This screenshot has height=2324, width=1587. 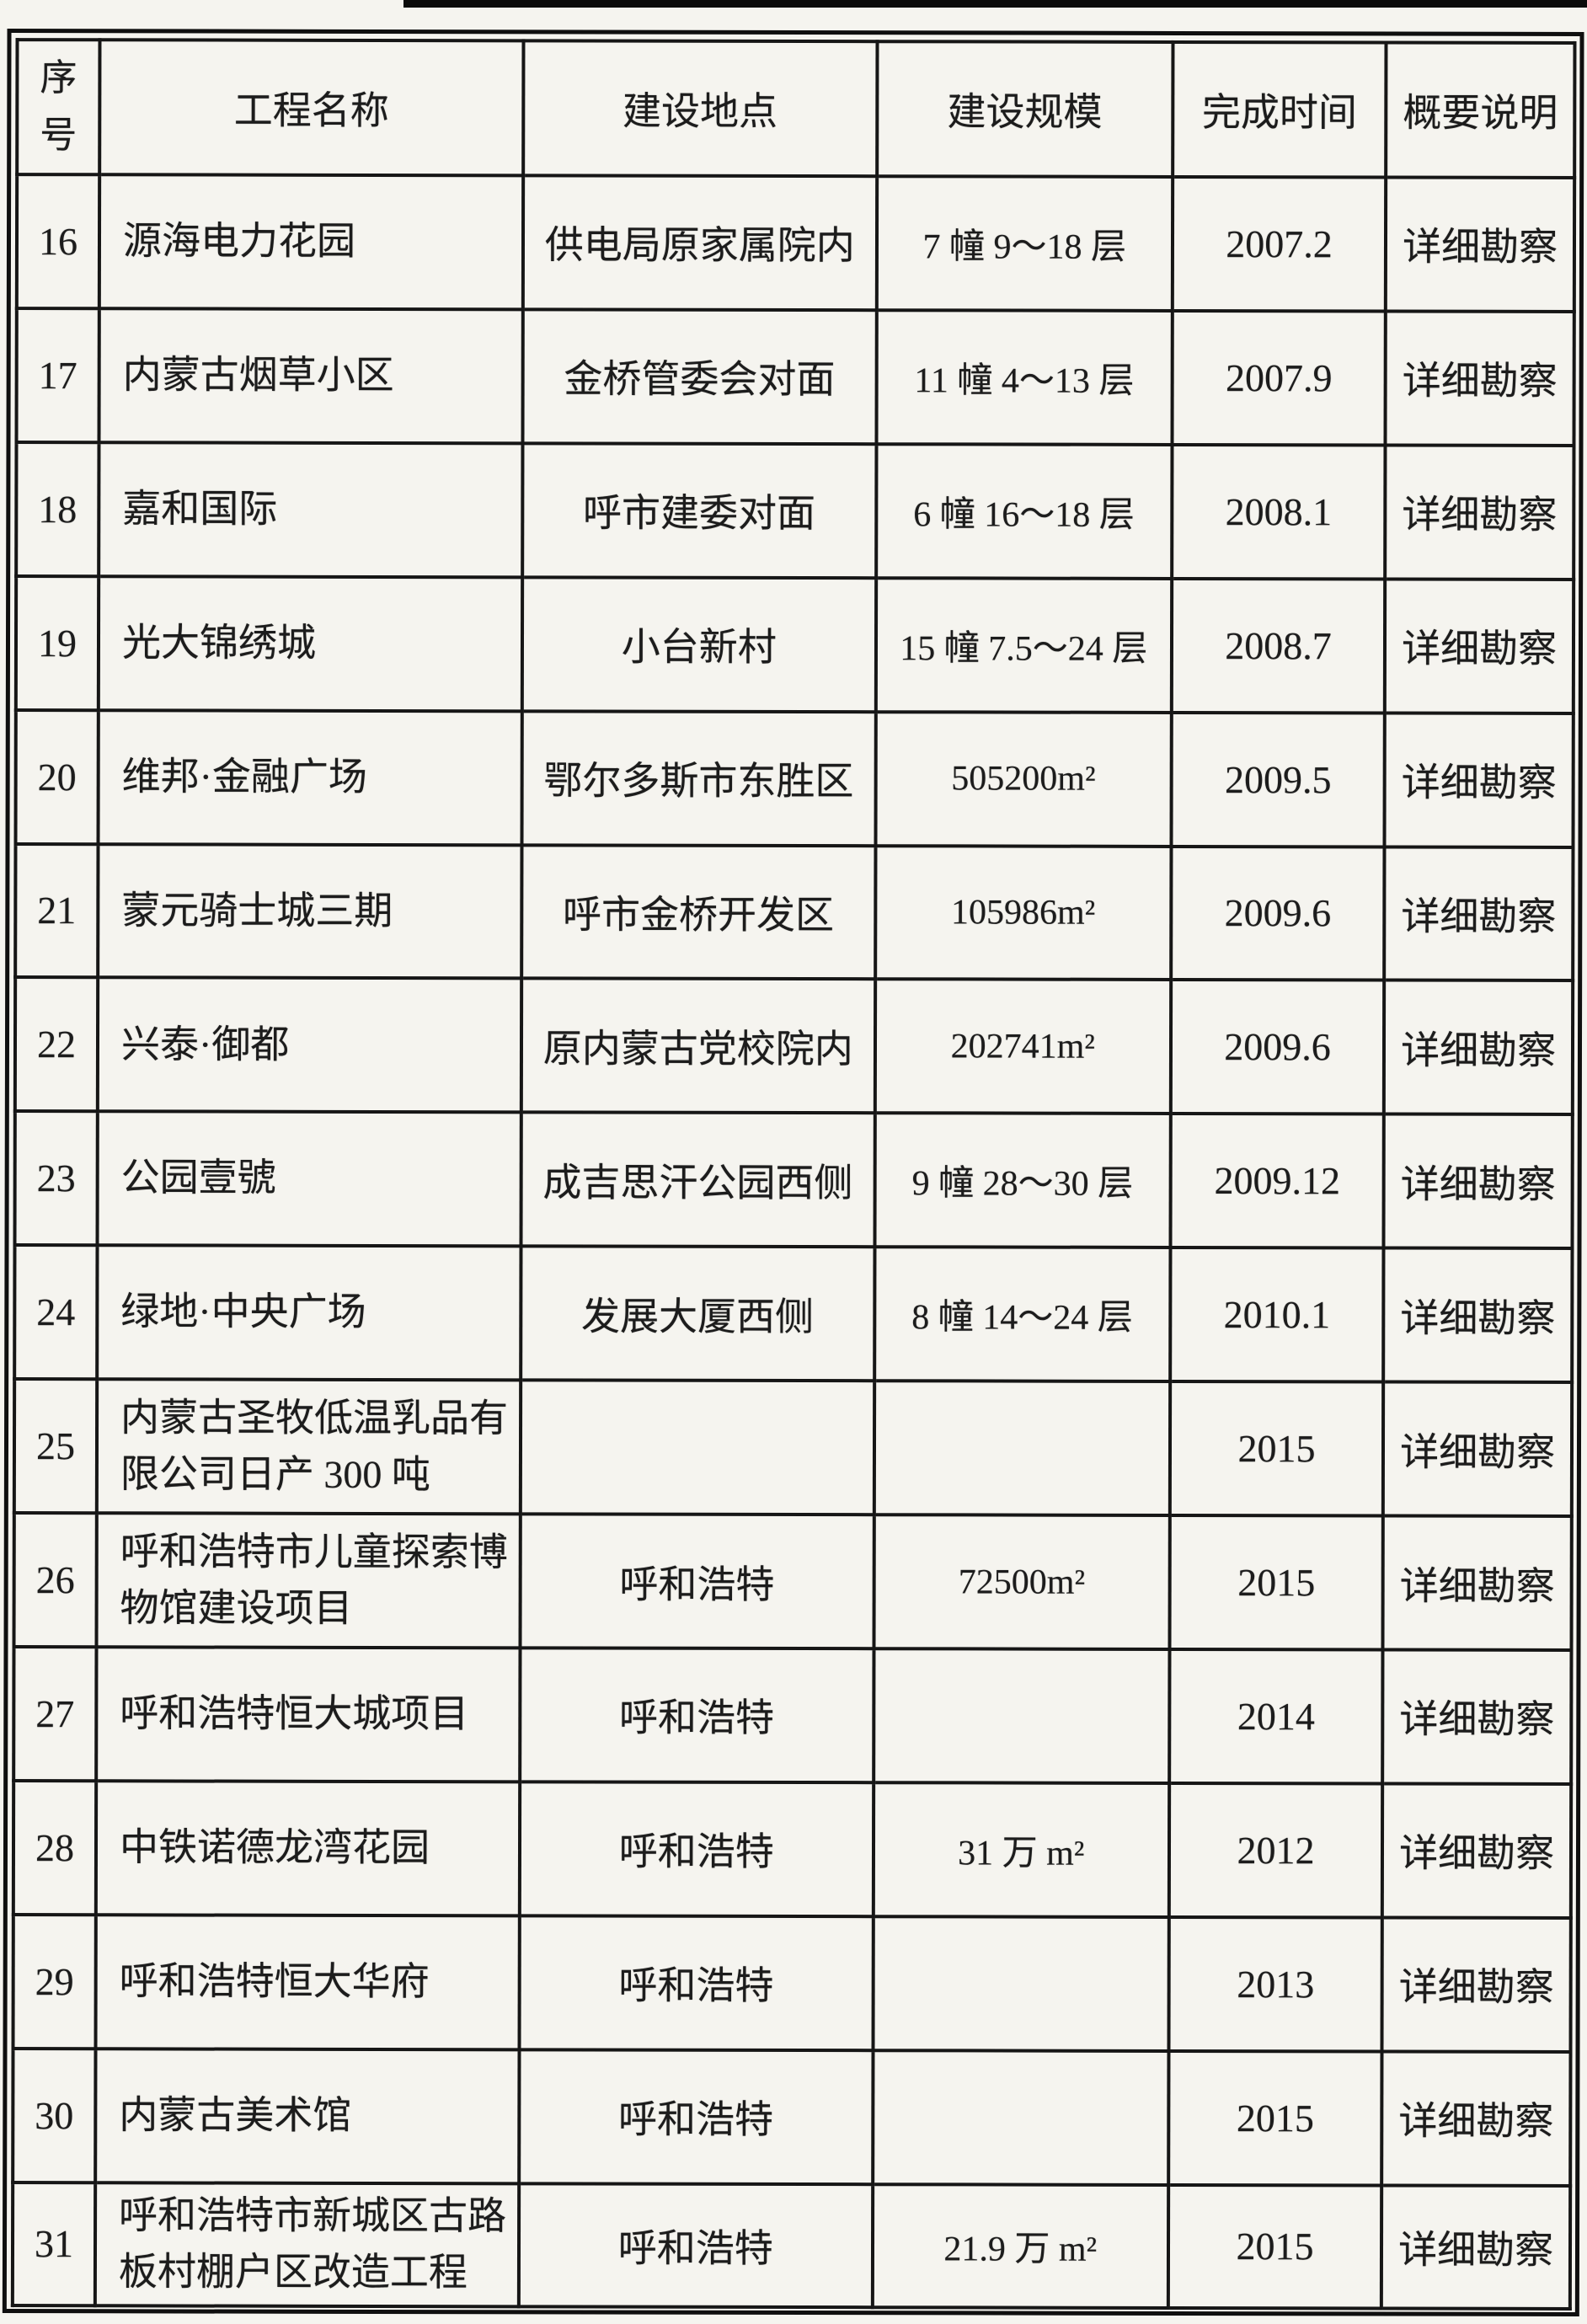 I want to click on cell-name: 内蒙古烟草小区, so click(x=311, y=376).